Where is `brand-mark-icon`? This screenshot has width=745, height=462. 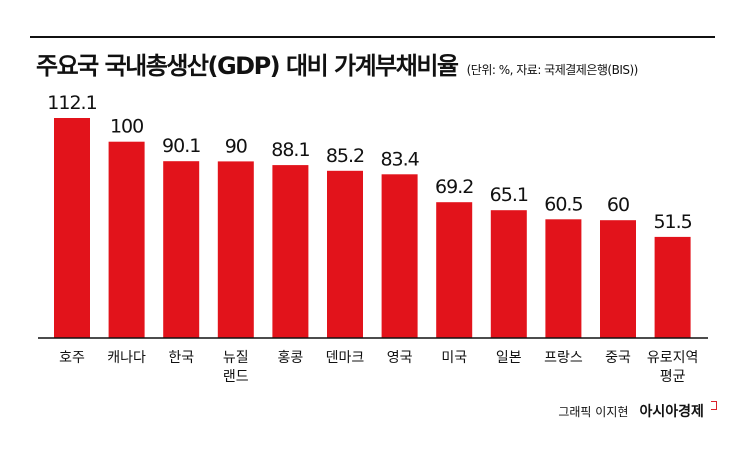 brand-mark-icon is located at coordinates (714, 405).